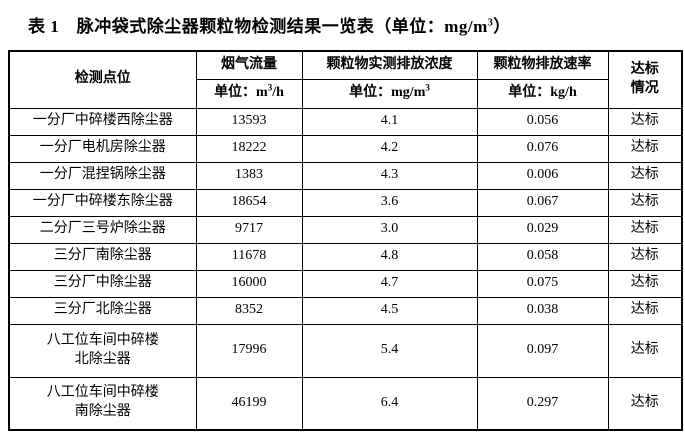 This screenshot has width=685, height=445. I want to click on flow-cell: 46199, so click(249, 403).